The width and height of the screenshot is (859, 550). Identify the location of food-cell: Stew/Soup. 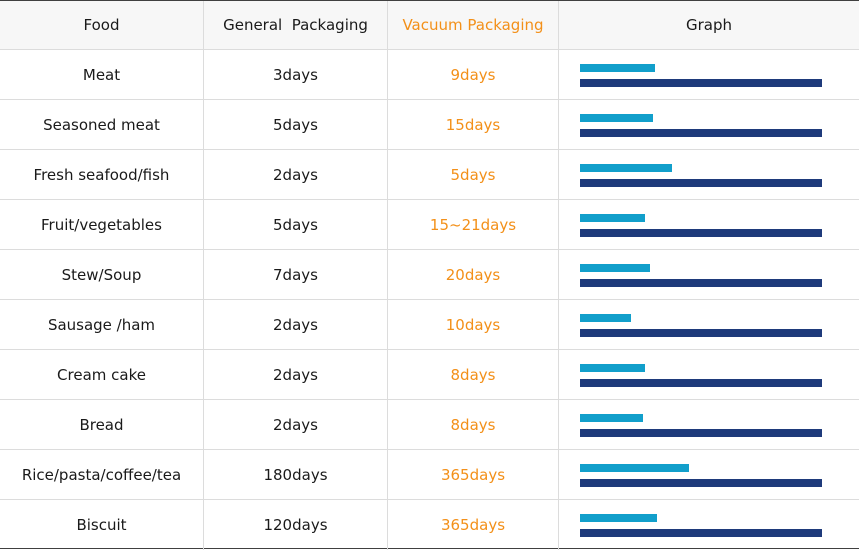
(102, 274).